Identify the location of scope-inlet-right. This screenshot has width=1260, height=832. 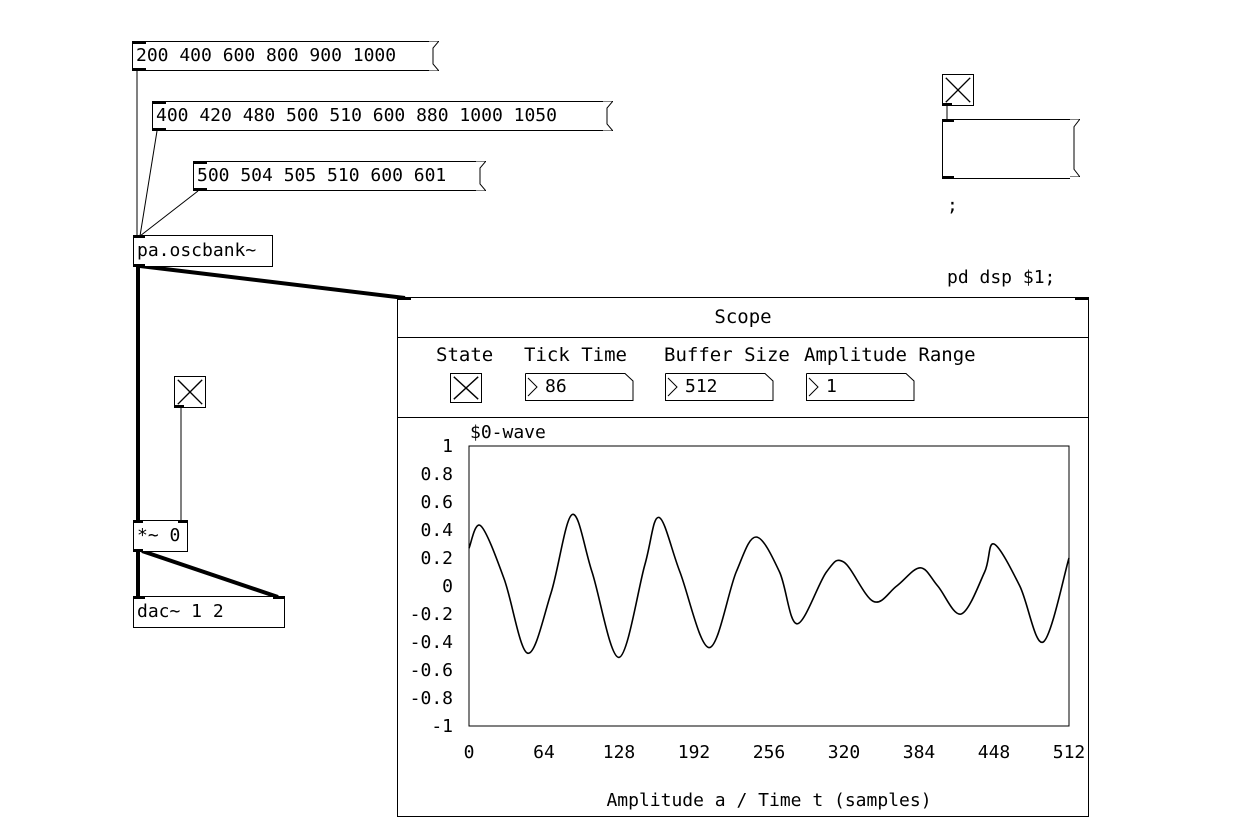
(1082, 298).